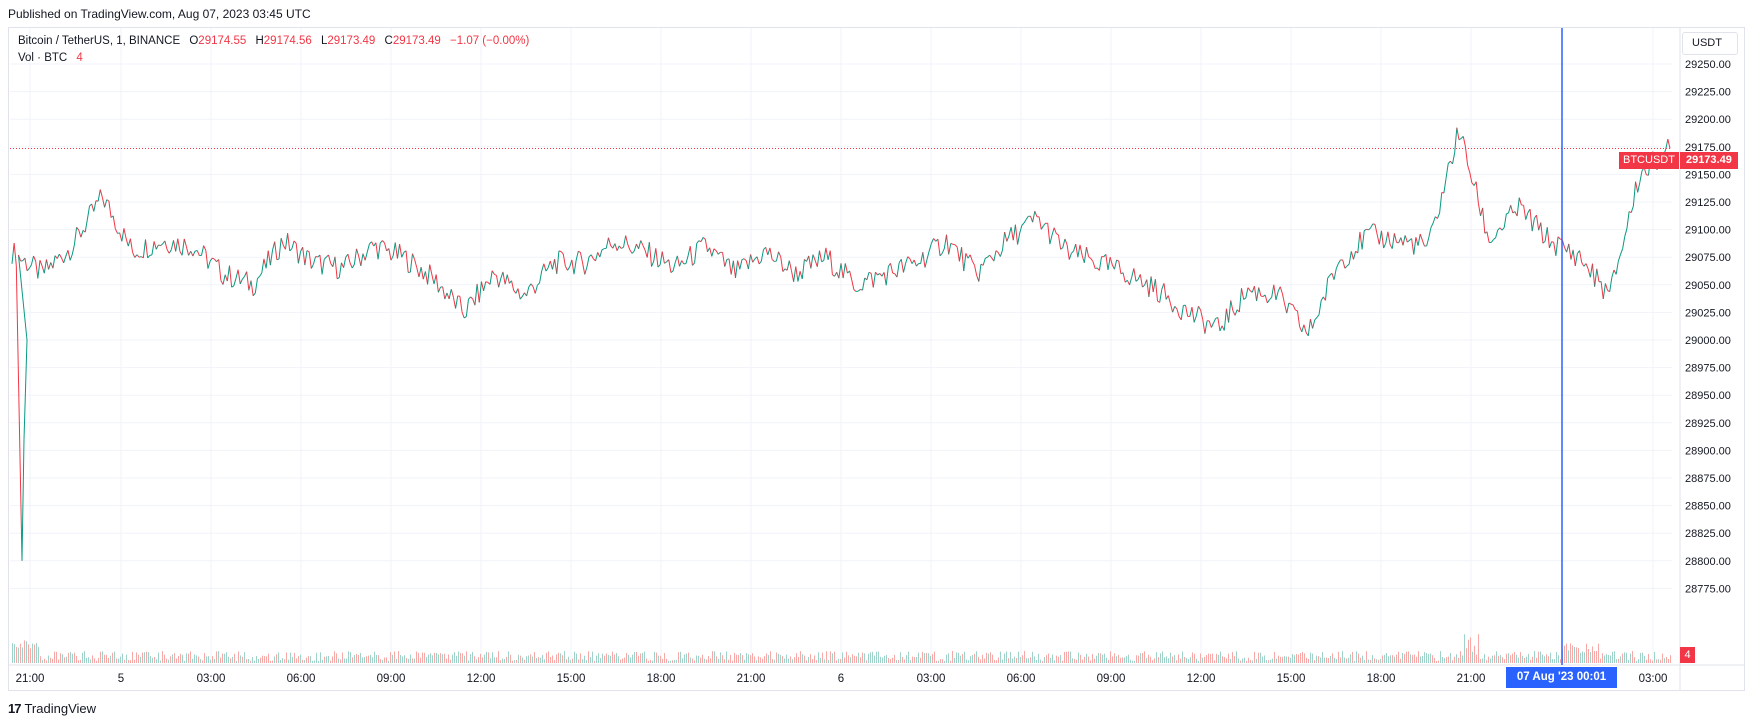 The height and width of the screenshot is (728, 1755). I want to click on x-tick-label: 09:00, so click(391, 679).